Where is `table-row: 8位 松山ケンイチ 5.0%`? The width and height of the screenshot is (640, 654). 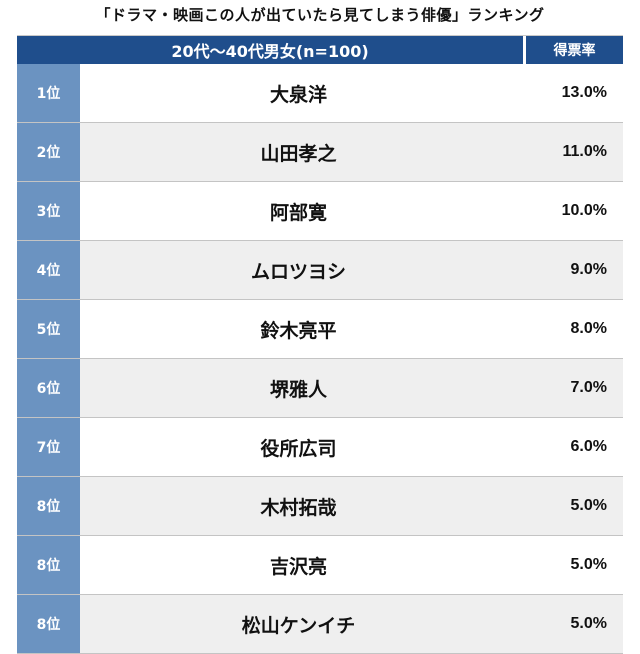 table-row: 8位 松山ケンイチ 5.0% is located at coordinates (320, 624).